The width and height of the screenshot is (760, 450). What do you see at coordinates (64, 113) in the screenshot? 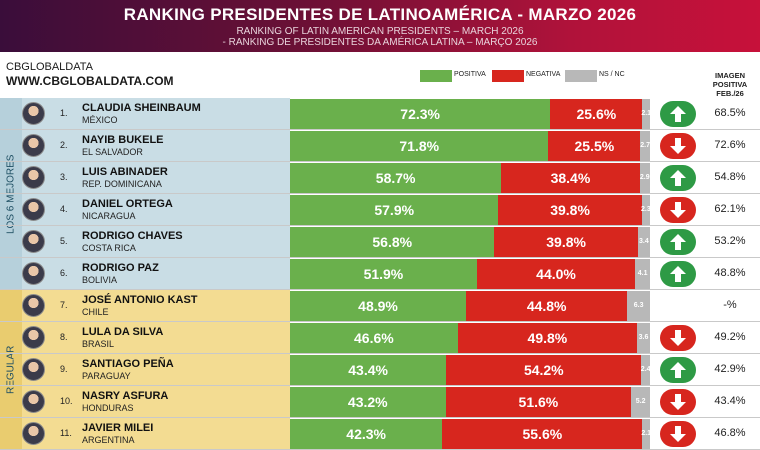
I see `rank-number: 1.` at bounding box center [64, 113].